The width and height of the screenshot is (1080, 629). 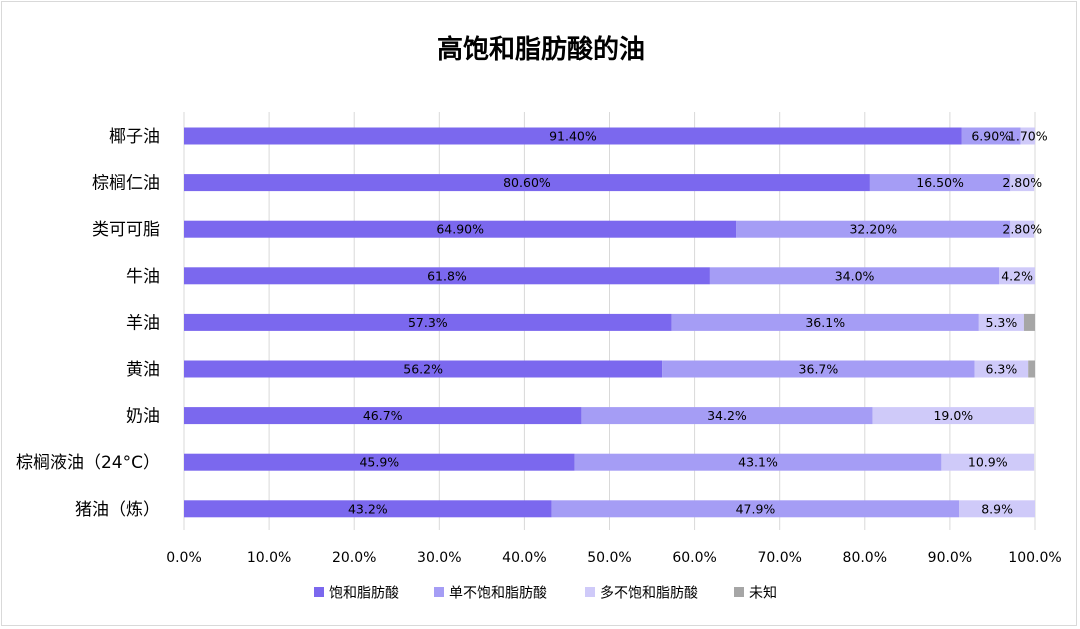 I want to click on data-label: 34.2%, so click(x=727, y=415).